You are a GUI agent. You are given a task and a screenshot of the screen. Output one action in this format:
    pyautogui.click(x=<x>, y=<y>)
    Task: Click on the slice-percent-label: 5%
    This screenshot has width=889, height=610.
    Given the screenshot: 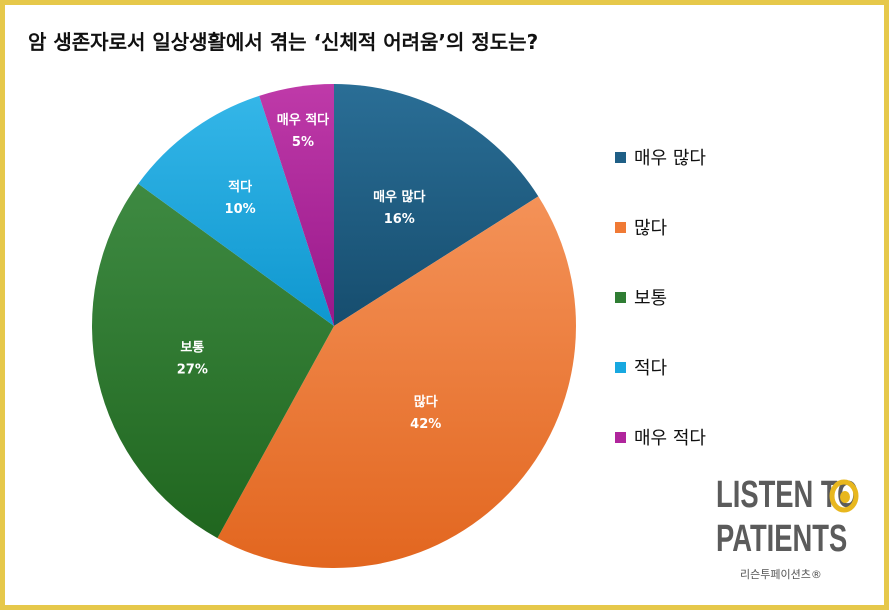 What is the action you would take?
    pyautogui.click(x=303, y=142)
    